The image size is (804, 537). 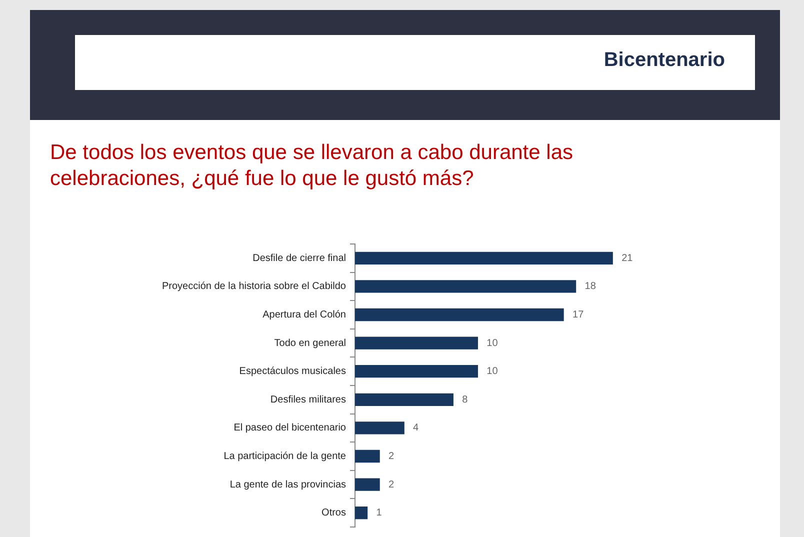 I want to click on y-tick-label: Apertura del Colón, so click(x=304, y=315).